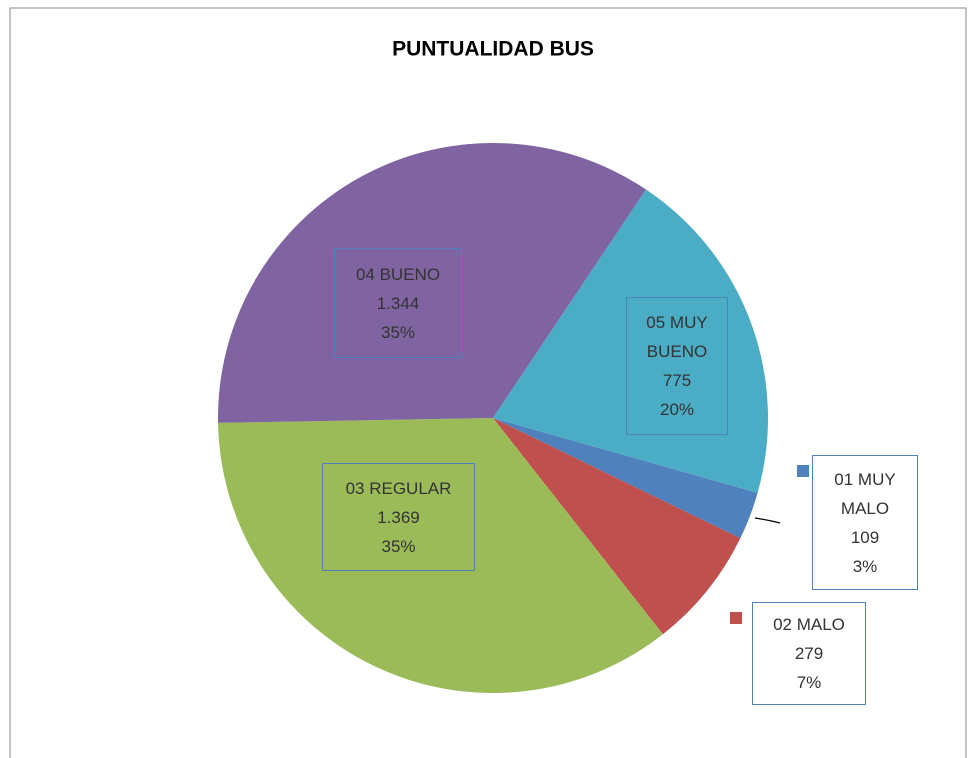  I want to click on label-category: 01 MUY MALO, so click(865, 493).